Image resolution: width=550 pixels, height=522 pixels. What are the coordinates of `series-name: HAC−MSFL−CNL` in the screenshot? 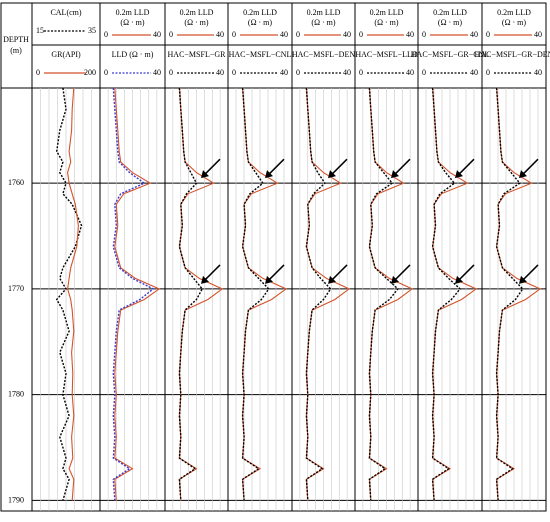 It's located at (260, 54).